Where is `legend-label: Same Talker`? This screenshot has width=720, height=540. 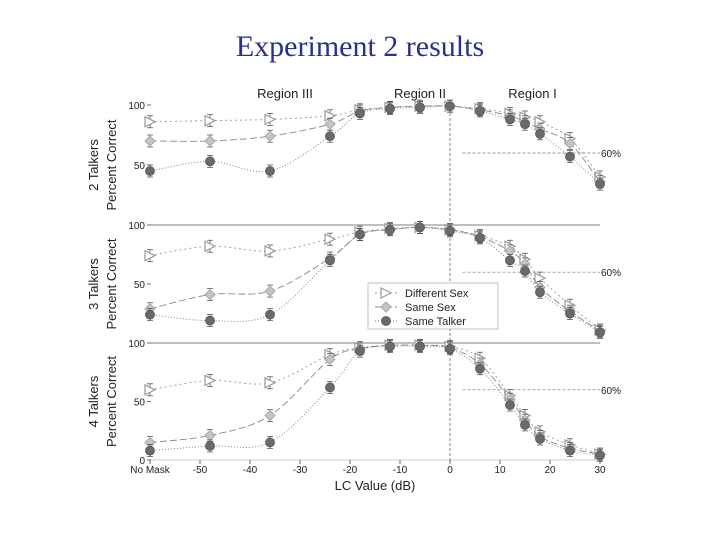 legend-label: Same Talker is located at coordinates (435, 322).